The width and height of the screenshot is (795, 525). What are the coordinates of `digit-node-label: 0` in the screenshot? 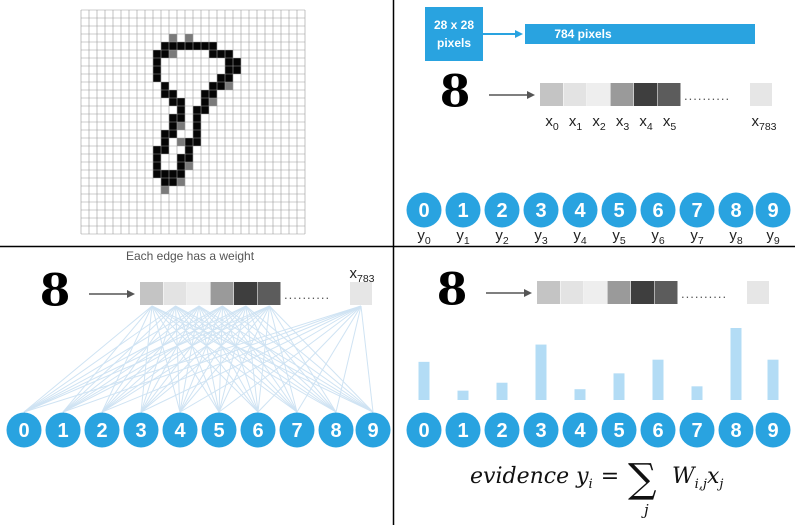 It's located at (423, 211).